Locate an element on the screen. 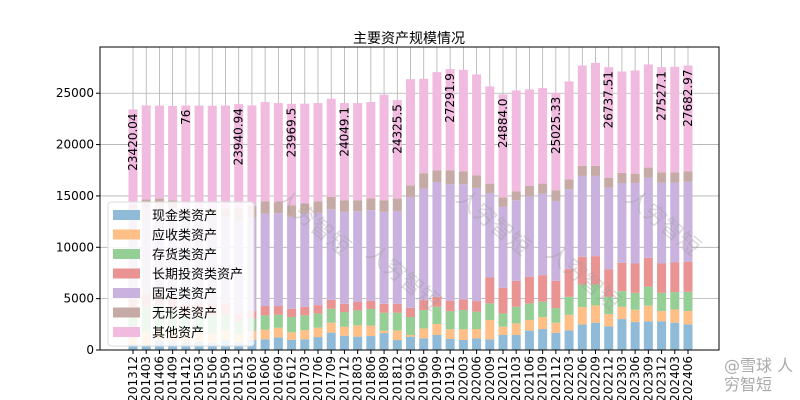 The width and height of the screenshot is (800, 400). x-tick-label: 201806 is located at coordinates (371, 378).